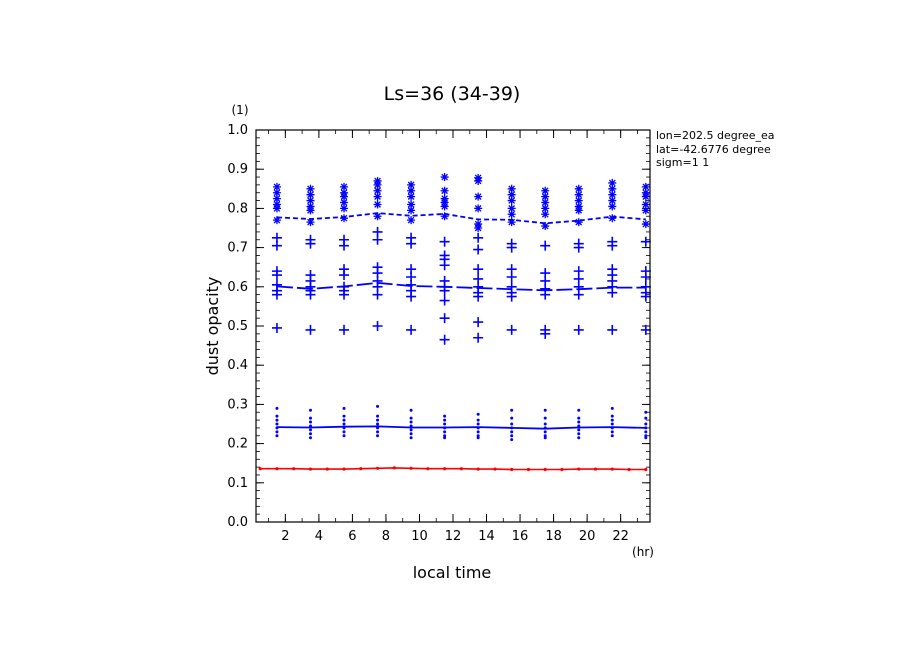 This screenshot has height=654, width=904. I want to click on y-tick-label: 0.5, so click(237, 326).